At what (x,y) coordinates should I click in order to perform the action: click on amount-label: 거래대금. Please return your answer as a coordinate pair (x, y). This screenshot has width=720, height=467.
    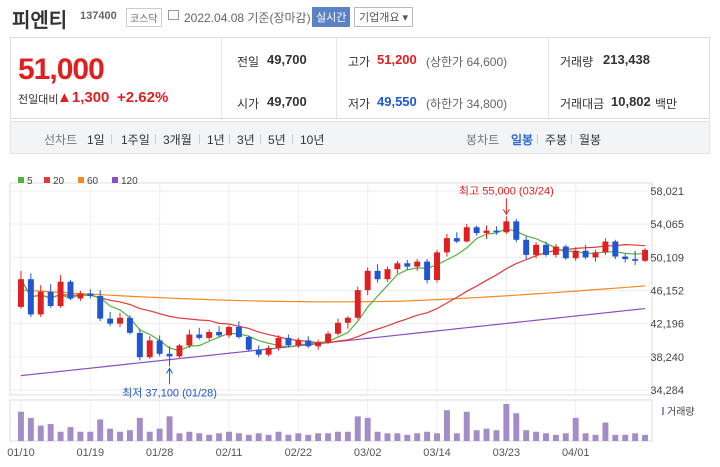
    Looking at the image, I should click on (582, 104).